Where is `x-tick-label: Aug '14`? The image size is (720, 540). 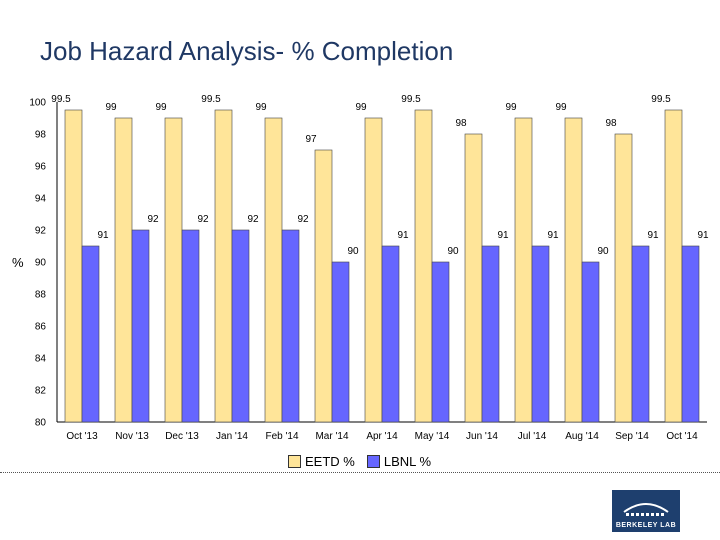
x-tick-label: Aug '14 is located at coordinates (582, 436).